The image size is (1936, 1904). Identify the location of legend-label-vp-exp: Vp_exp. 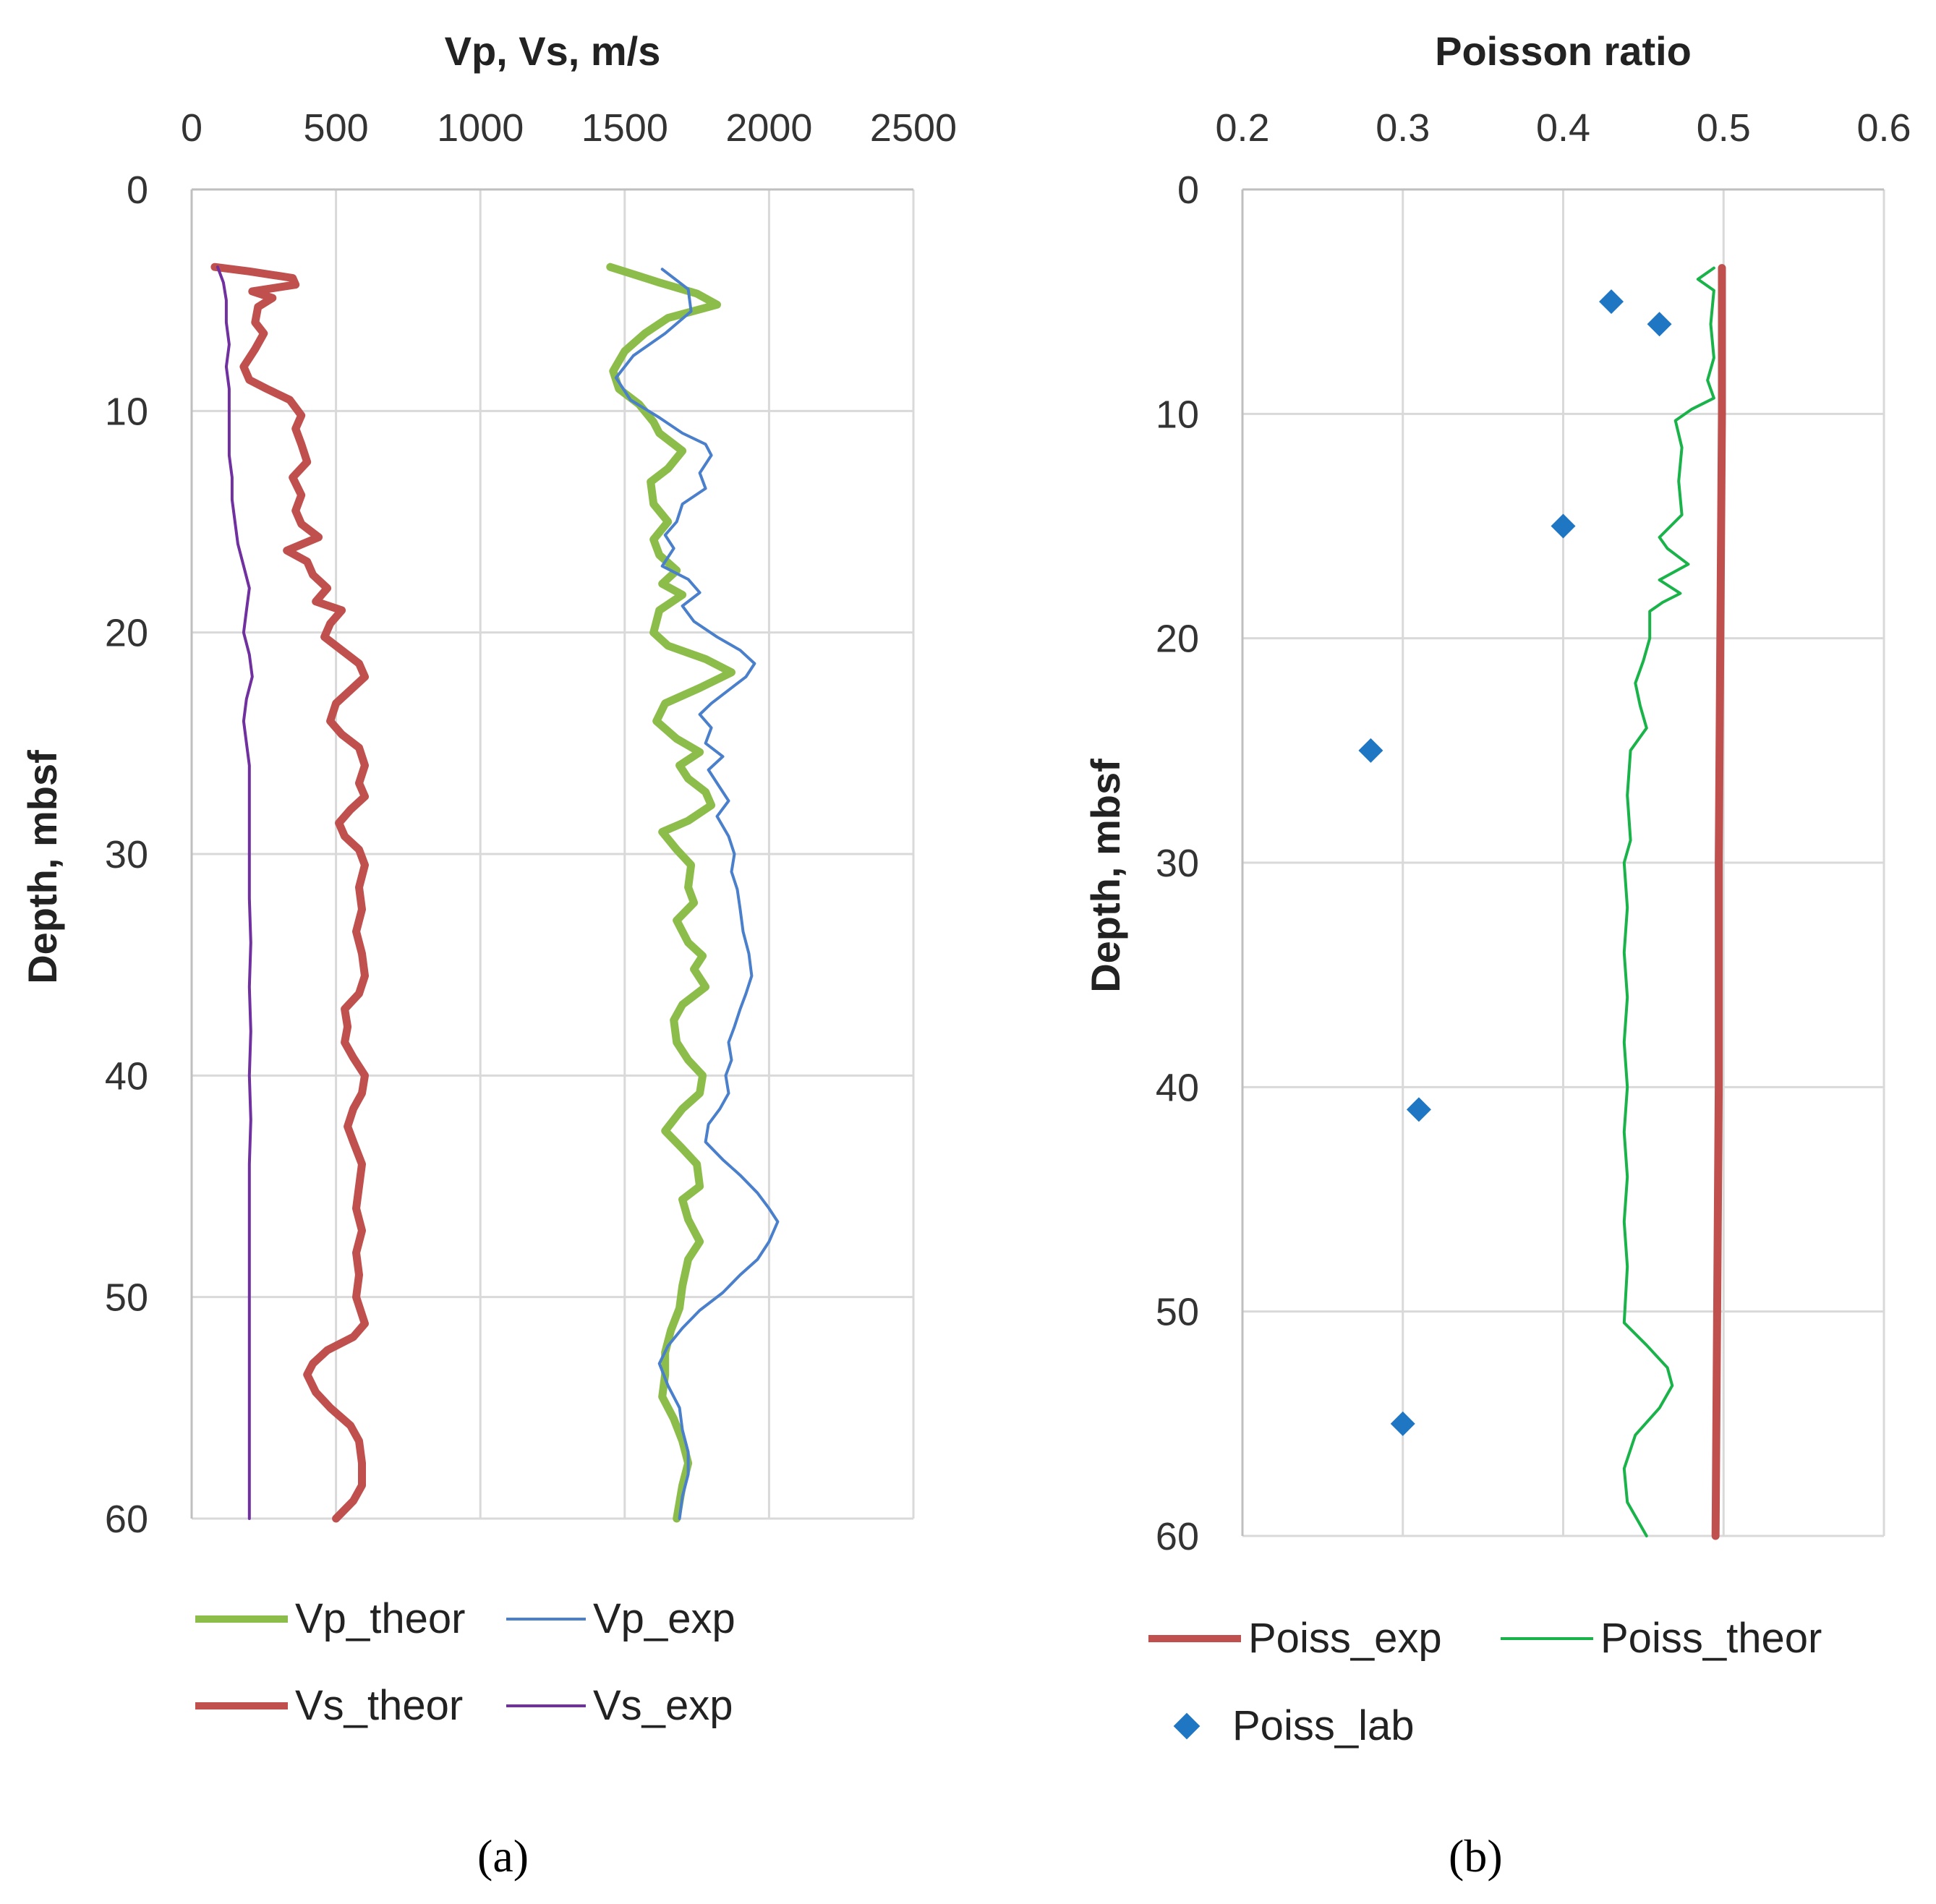
(664, 1618).